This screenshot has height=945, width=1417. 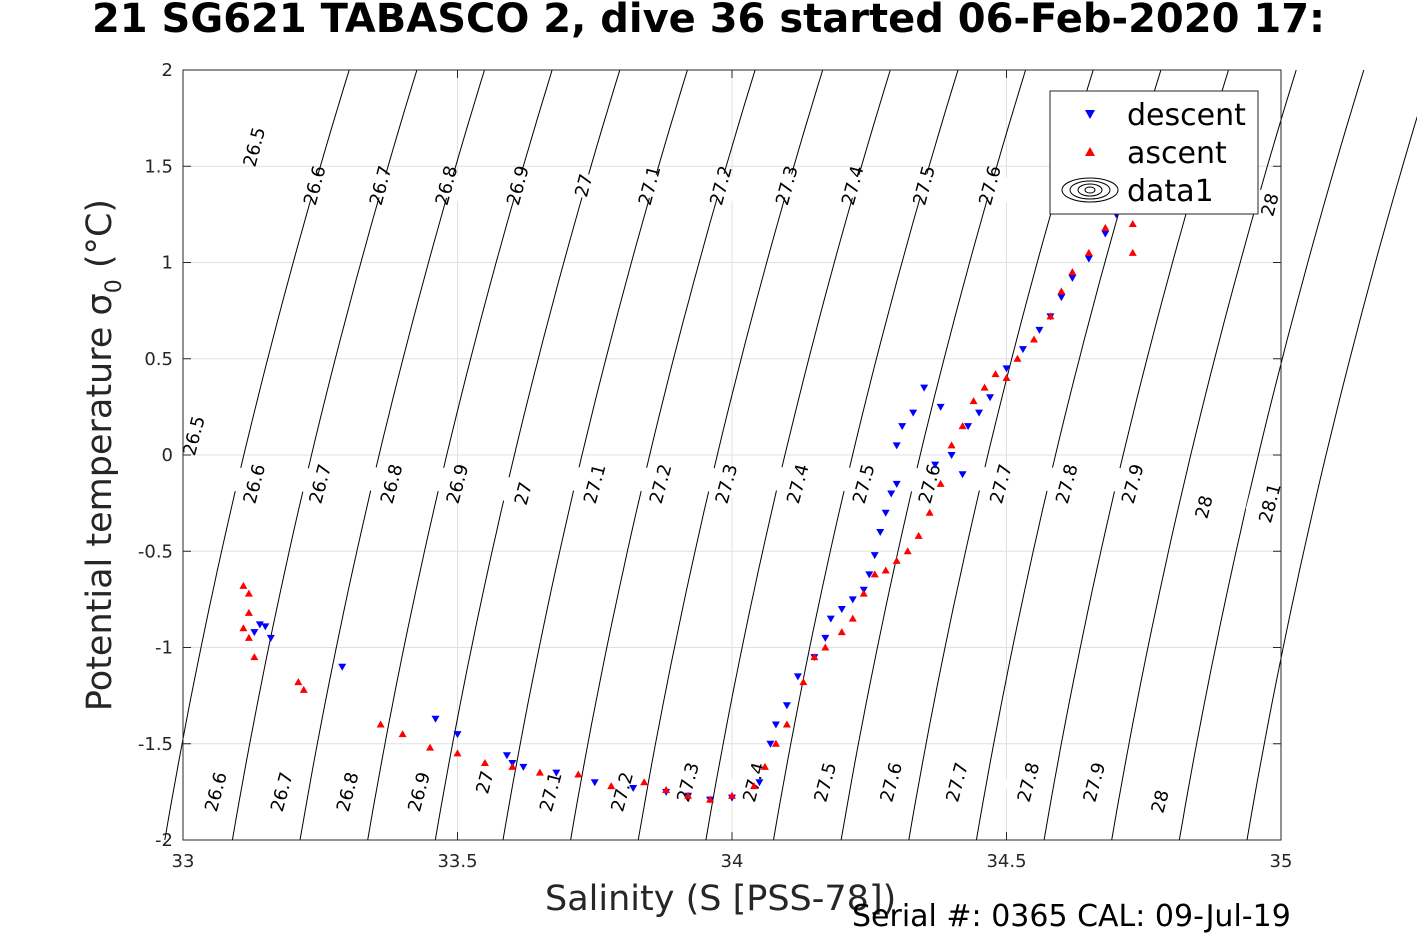 What do you see at coordinates (155, 551) in the screenshot?
I see `y-tick-label: -0.5` at bounding box center [155, 551].